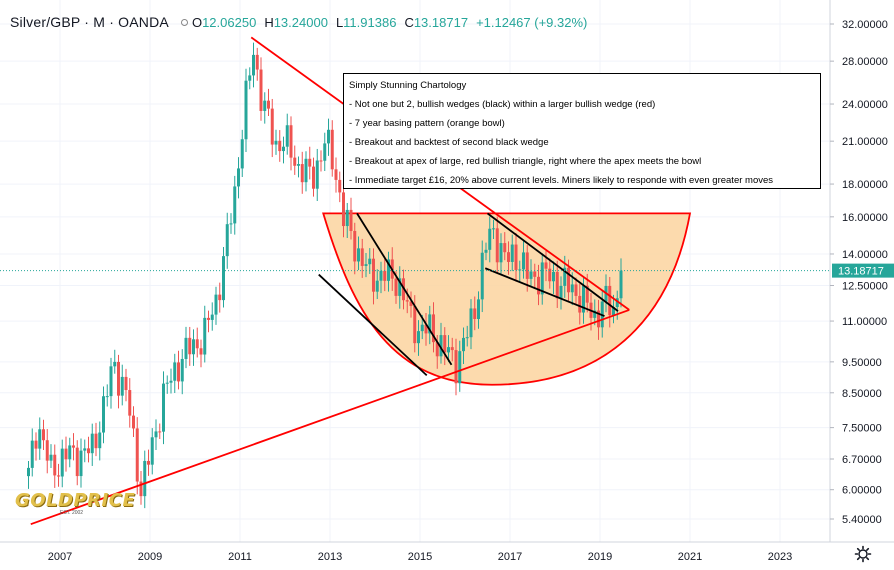  What do you see at coordinates (865, 25) in the screenshot?
I see `y-tick-label: 32.00000` at bounding box center [865, 25].